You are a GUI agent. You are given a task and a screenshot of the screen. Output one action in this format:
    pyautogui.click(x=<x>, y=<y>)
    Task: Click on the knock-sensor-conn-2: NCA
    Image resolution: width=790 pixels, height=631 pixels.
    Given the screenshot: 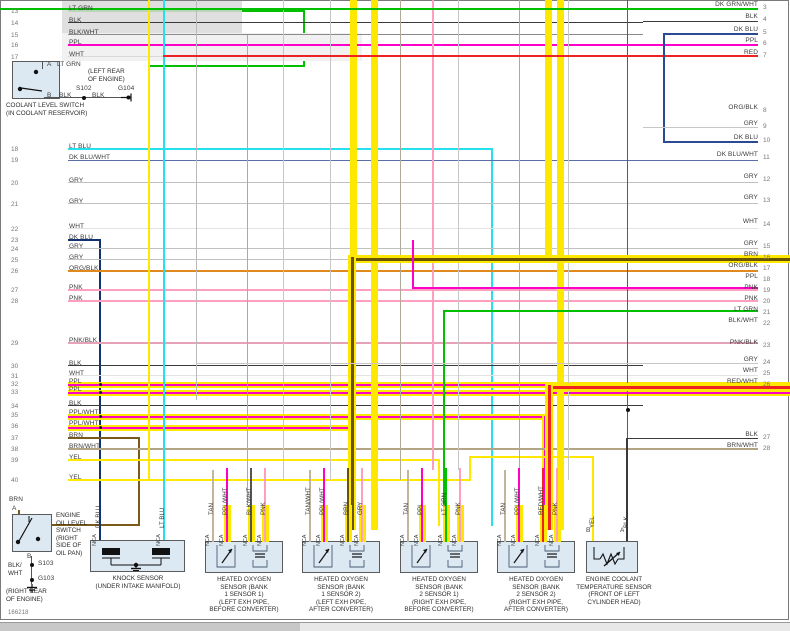 What is the action you would take?
    pyautogui.click(x=159, y=540)
    